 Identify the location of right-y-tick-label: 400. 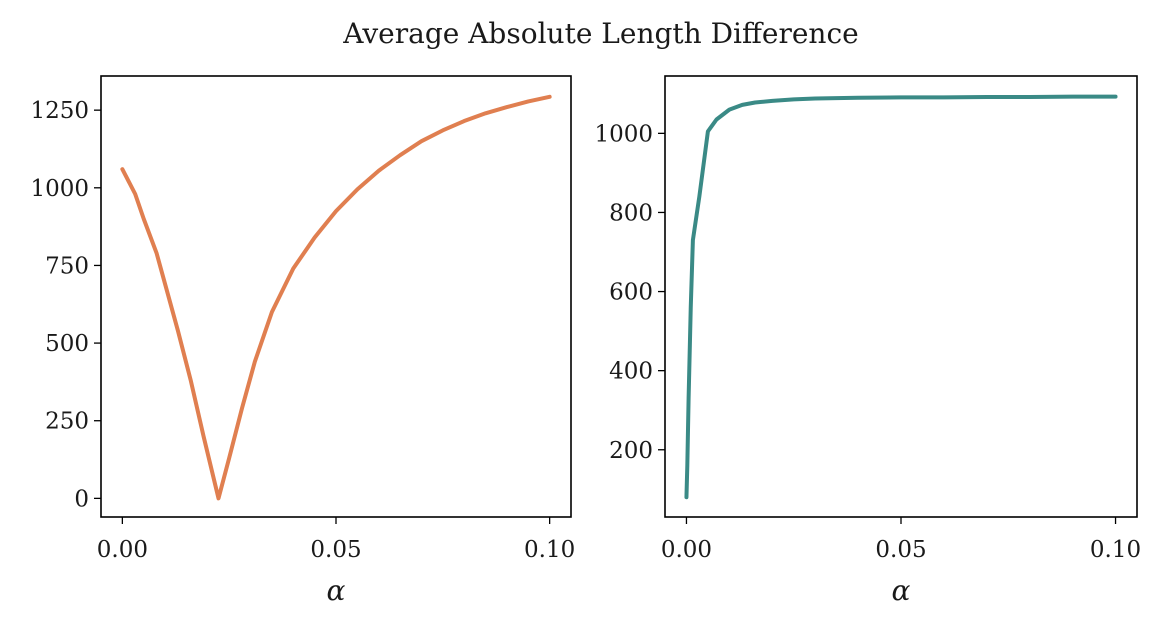
(631, 372).